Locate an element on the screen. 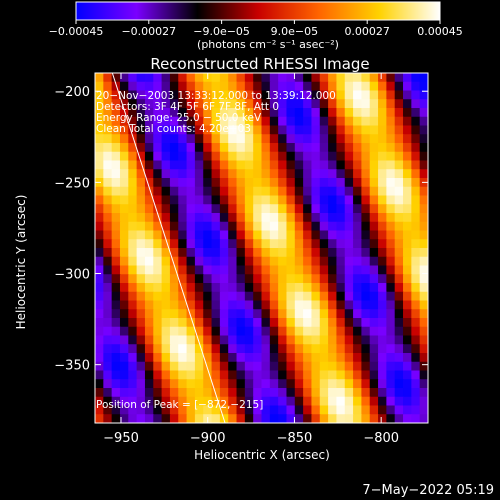 This screenshot has height=500, width=500. footer-date: 7−May−2022 05:19 is located at coordinates (428, 490).